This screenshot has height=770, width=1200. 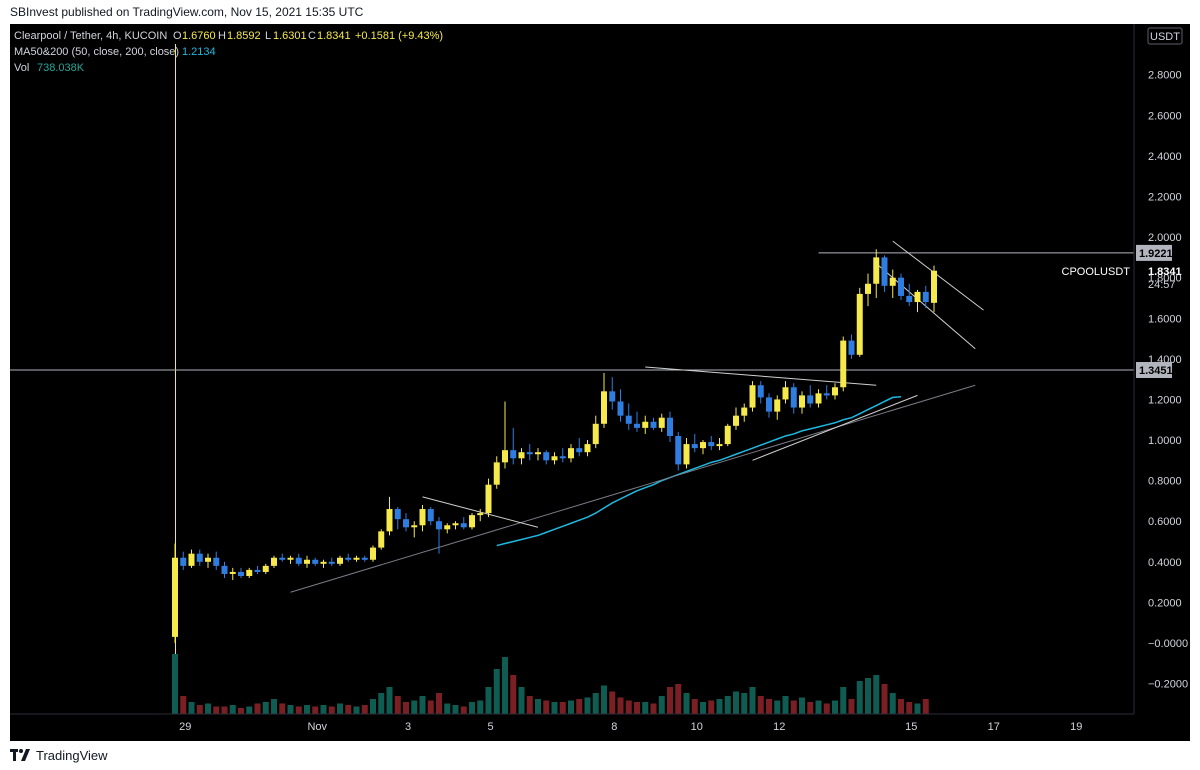 What do you see at coordinates (312, 36) in the screenshot?
I see `legend-c-label: C` at bounding box center [312, 36].